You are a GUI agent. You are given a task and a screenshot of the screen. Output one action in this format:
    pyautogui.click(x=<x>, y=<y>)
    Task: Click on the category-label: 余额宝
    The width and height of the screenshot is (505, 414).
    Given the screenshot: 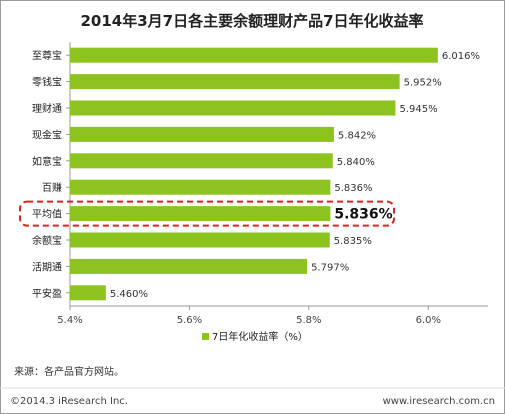 What is the action you would take?
    pyautogui.click(x=47, y=240)
    